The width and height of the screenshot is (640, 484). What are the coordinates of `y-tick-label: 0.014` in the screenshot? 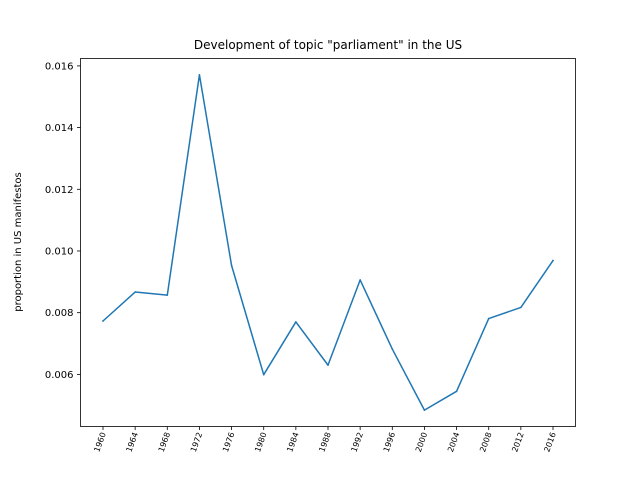 It's located at (59, 128).